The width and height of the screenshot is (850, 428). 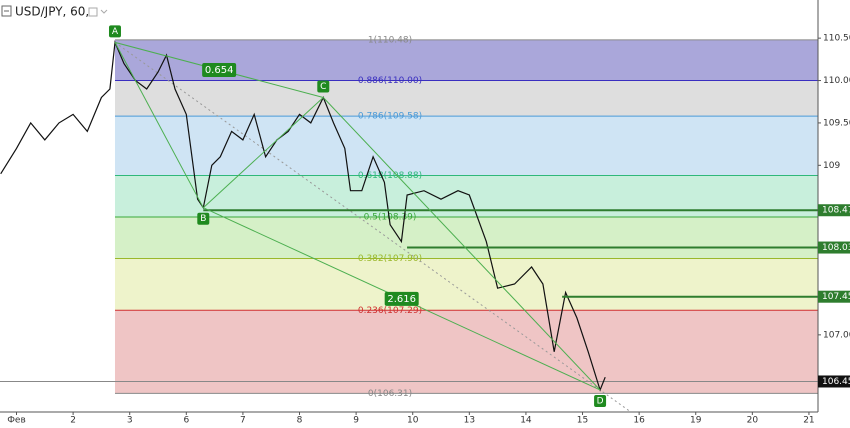 What do you see at coordinates (753, 421) in the screenshot?
I see `x-tick-label: 20` at bounding box center [753, 421].